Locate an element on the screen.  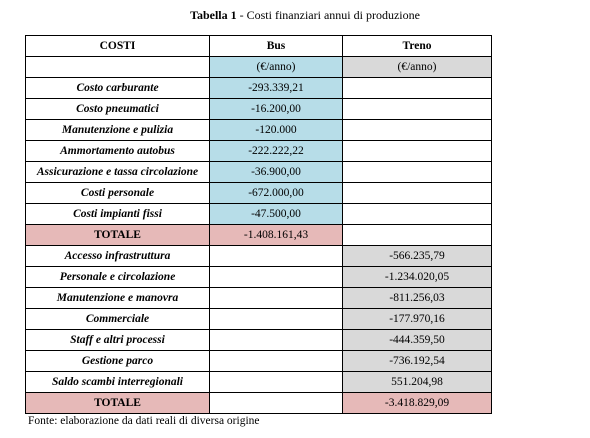
cost-label: Manutenzione e pulizia is located at coordinates (117, 130).